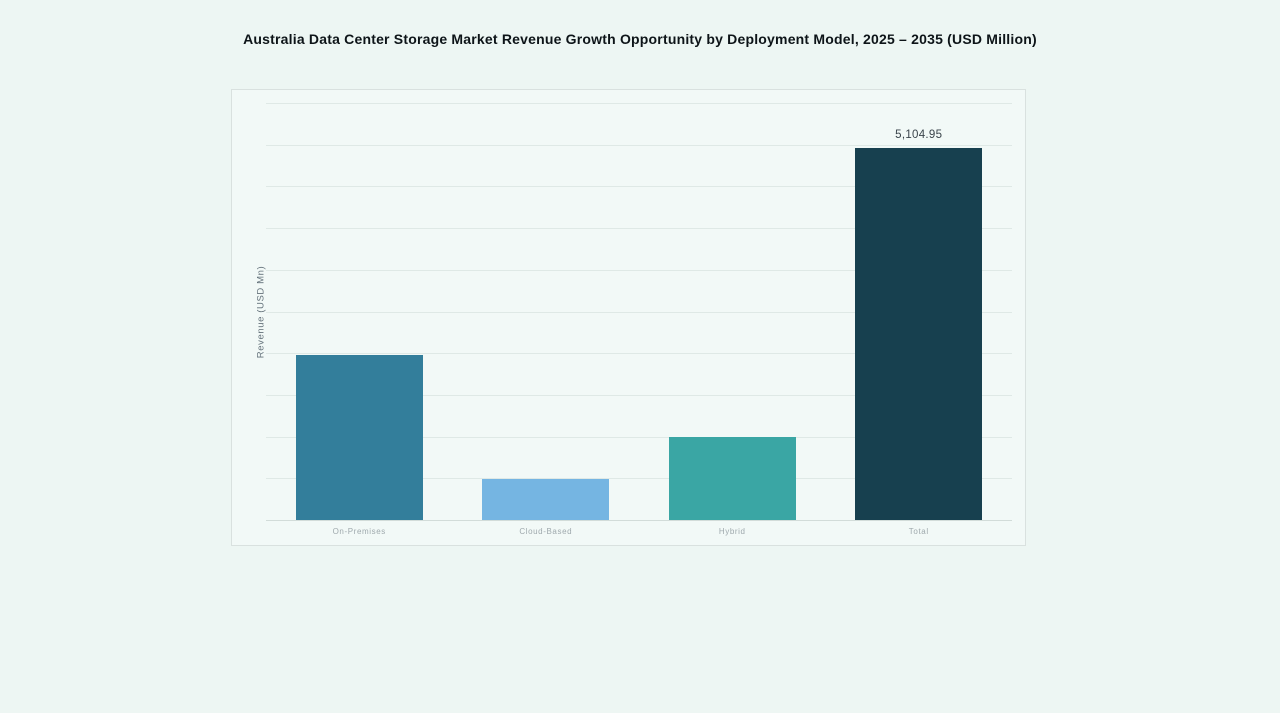 Image resolution: width=1280 pixels, height=720 pixels. Describe the element at coordinates (732, 531) in the screenshot. I see `x-category-label: Hybrid` at that location.